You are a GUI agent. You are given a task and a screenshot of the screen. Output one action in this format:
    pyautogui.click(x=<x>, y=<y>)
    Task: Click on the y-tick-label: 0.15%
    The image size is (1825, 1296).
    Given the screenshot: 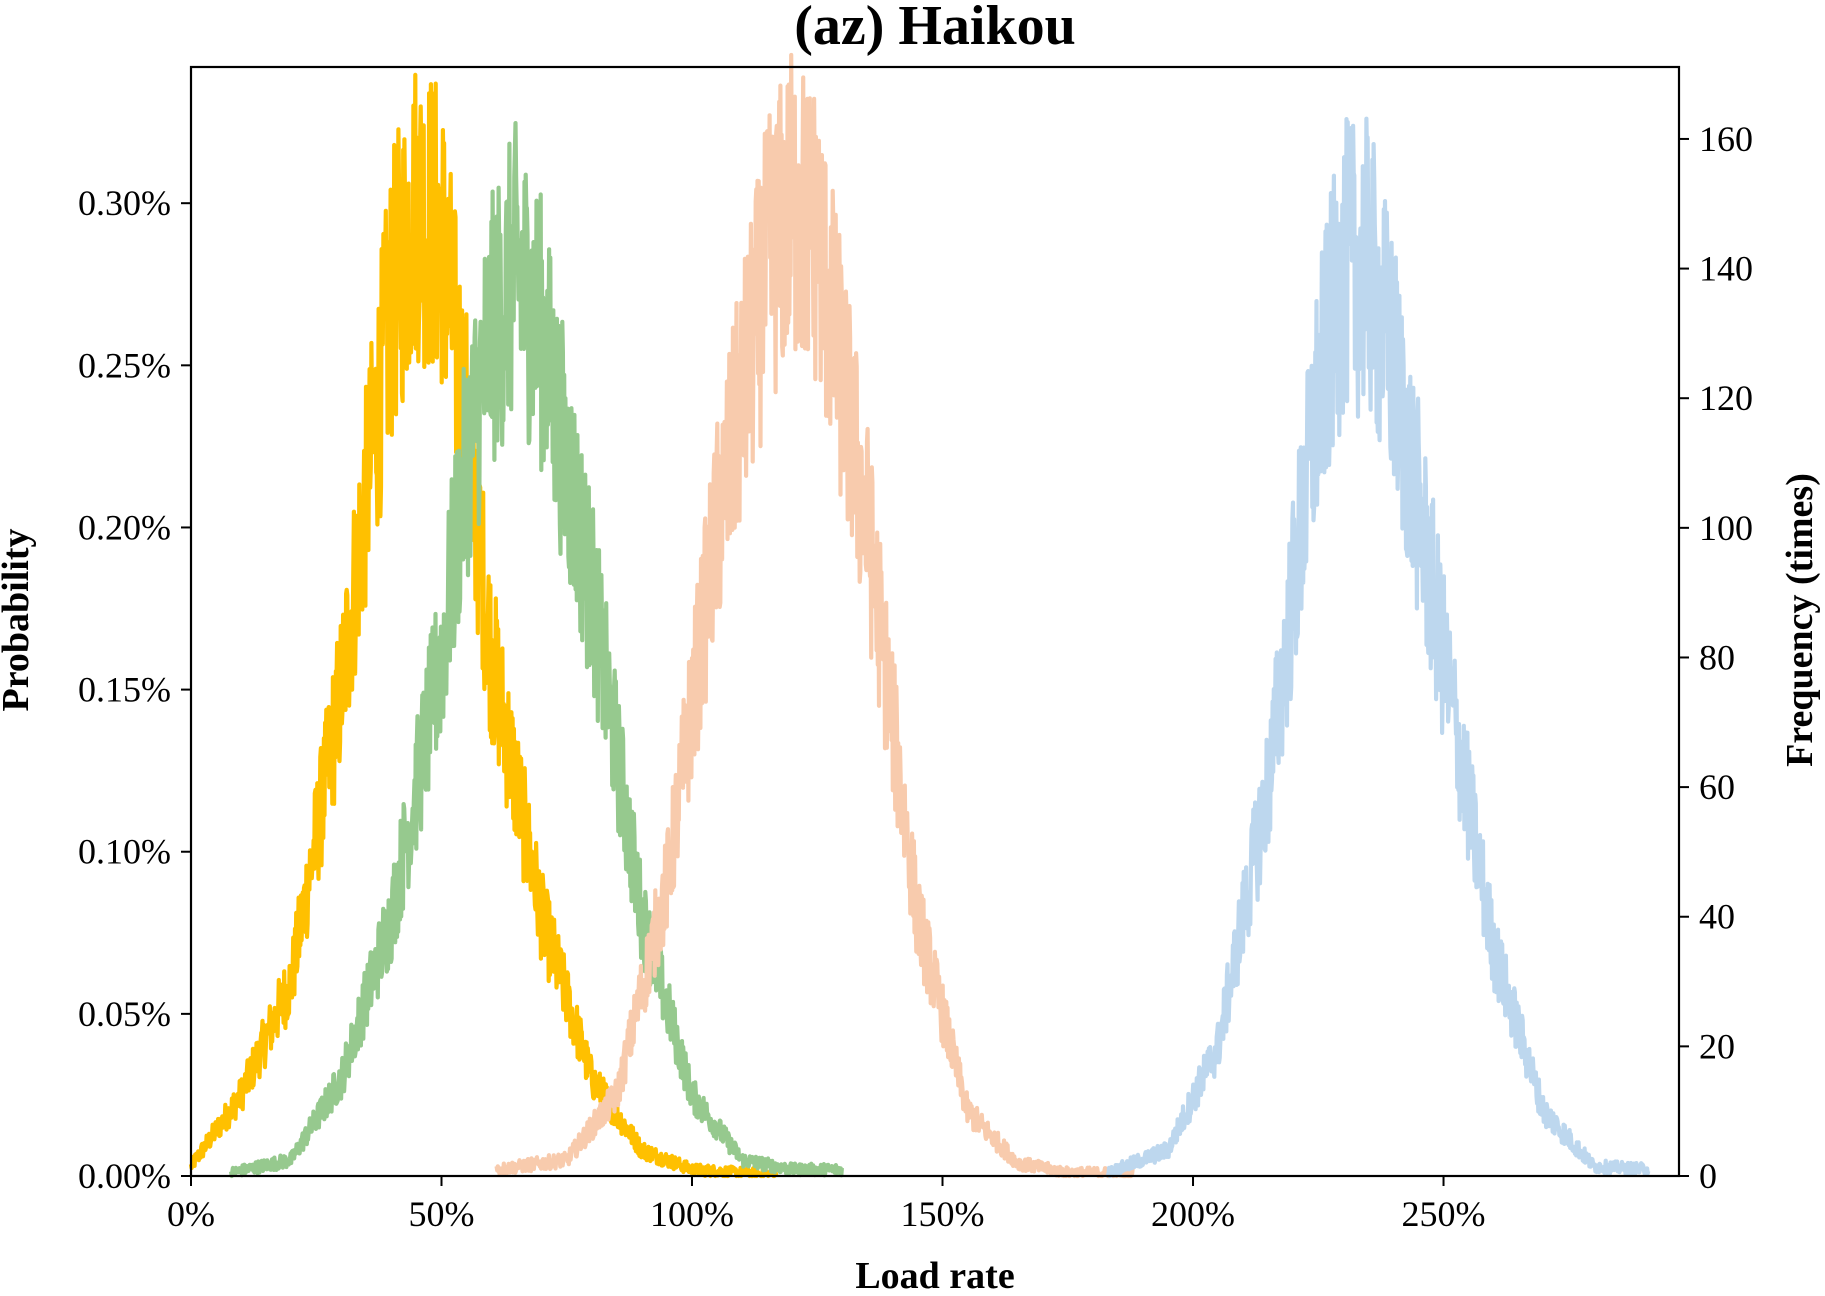 What is the action you would take?
    pyautogui.click(x=124, y=690)
    